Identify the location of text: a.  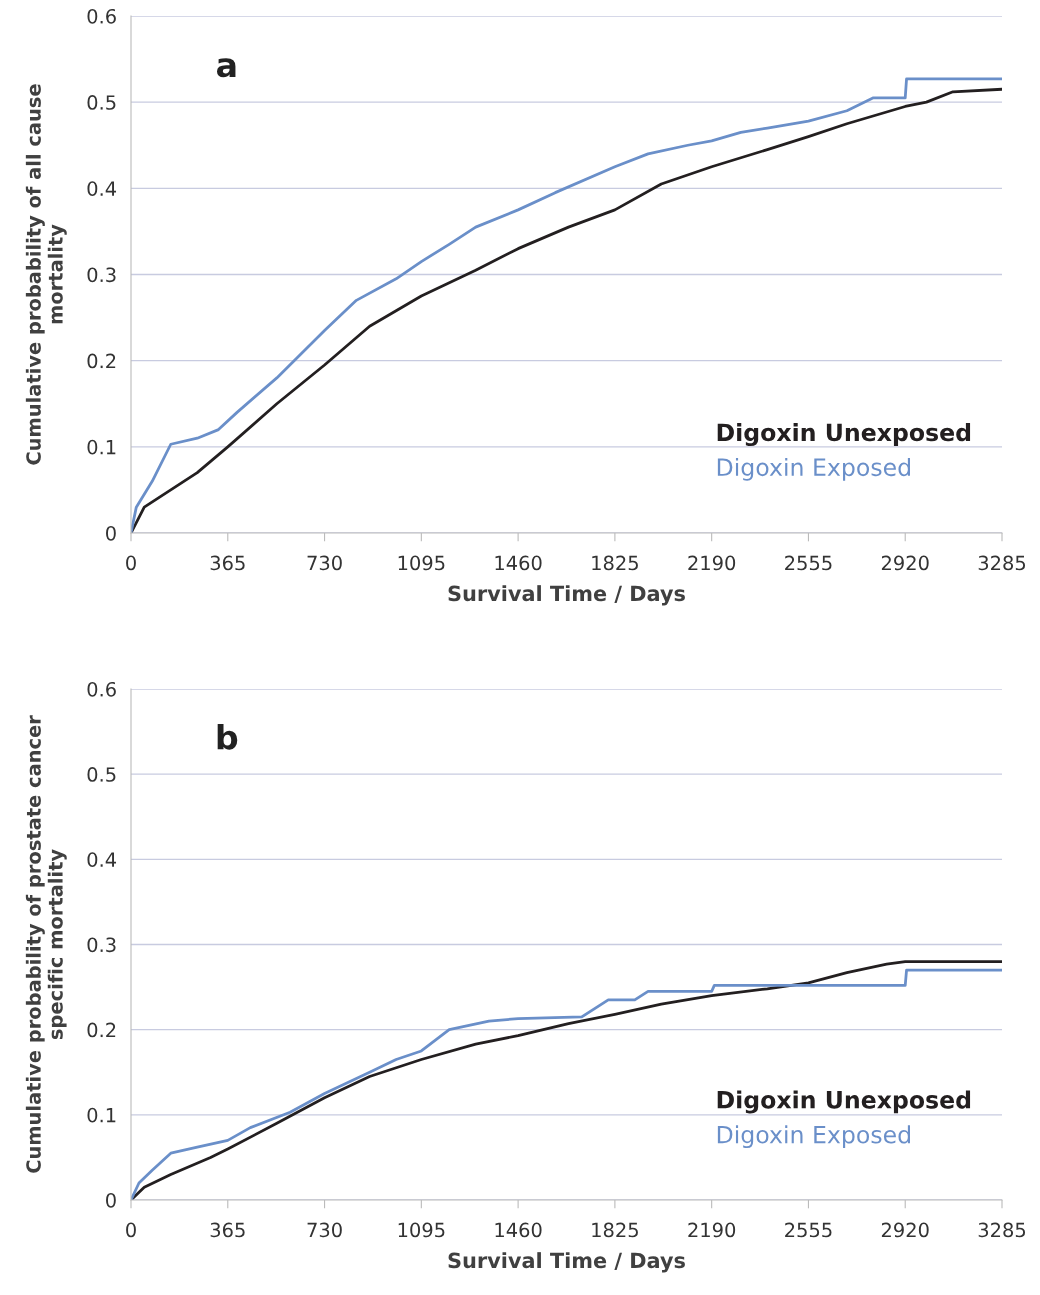
(226, 68).